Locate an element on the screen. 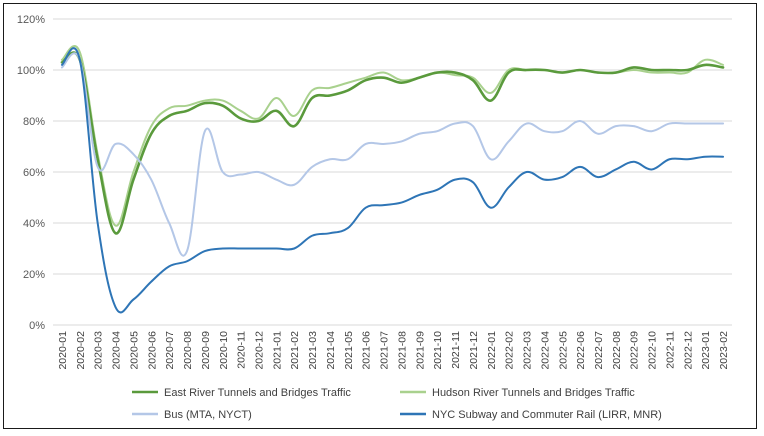 This screenshot has width=764, height=436. x-tick-label: 2020-09 is located at coordinates (206, 350).